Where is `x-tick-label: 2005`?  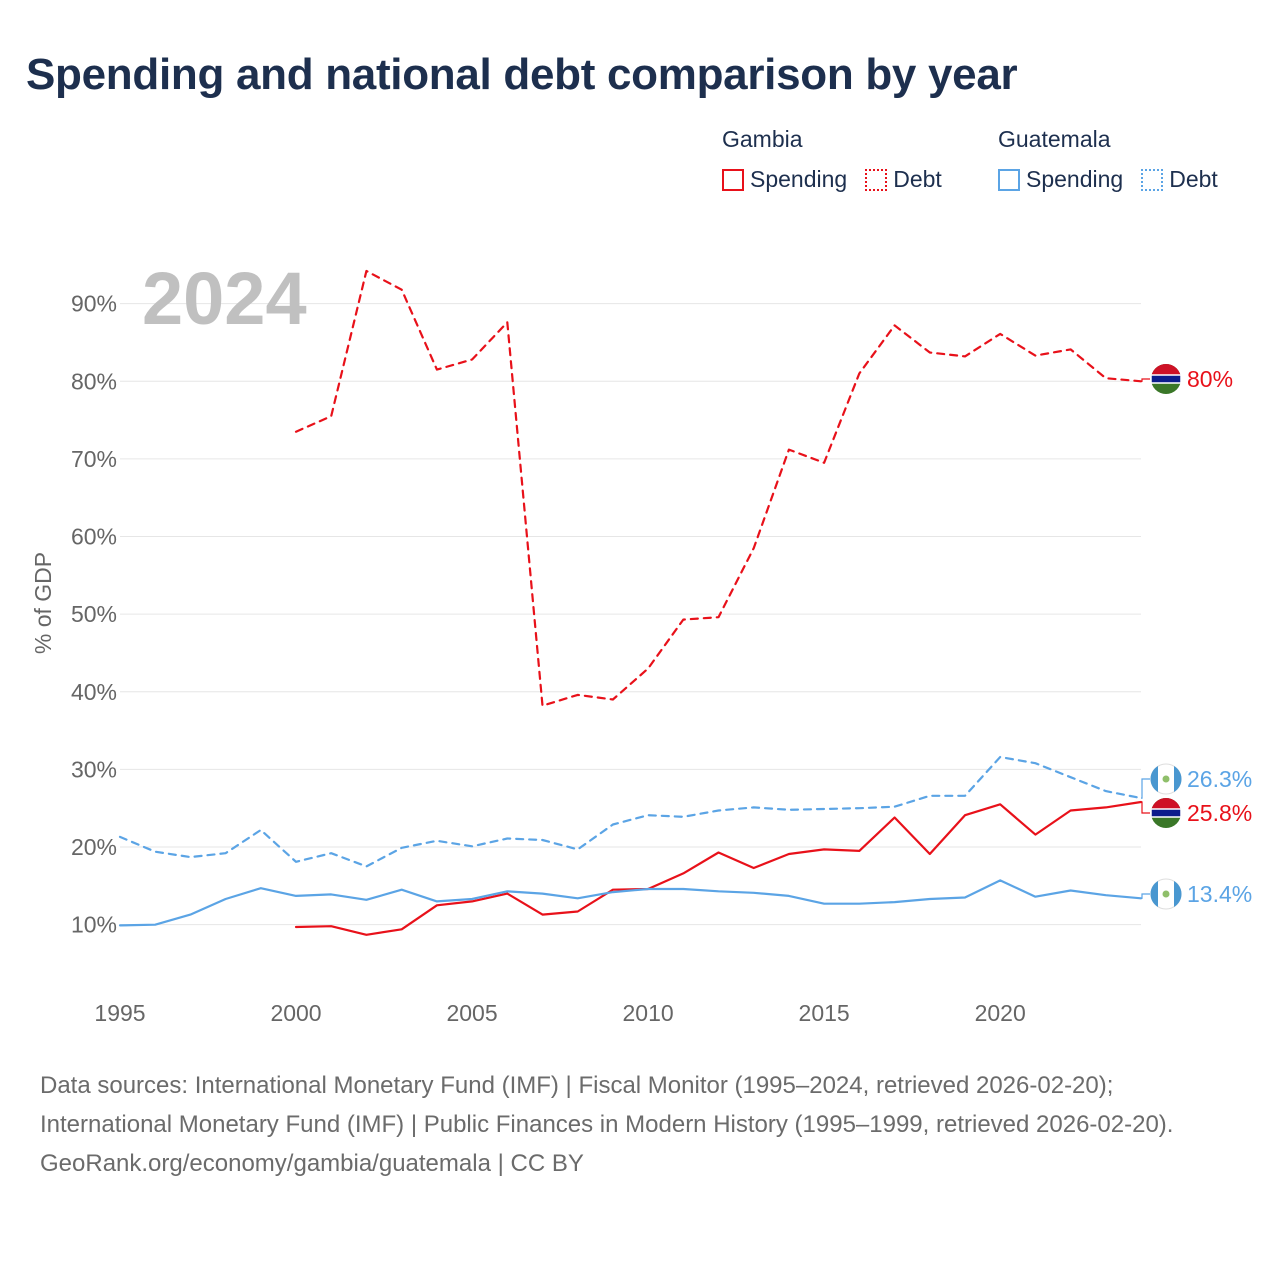
x-tick-label: 2005 is located at coordinates (471, 1013).